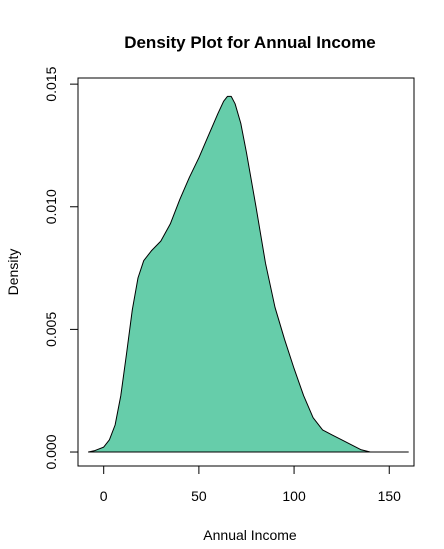 The image size is (444, 549). Describe the element at coordinates (51, 451) in the screenshot. I see `y-tick-label: 0.000` at that location.